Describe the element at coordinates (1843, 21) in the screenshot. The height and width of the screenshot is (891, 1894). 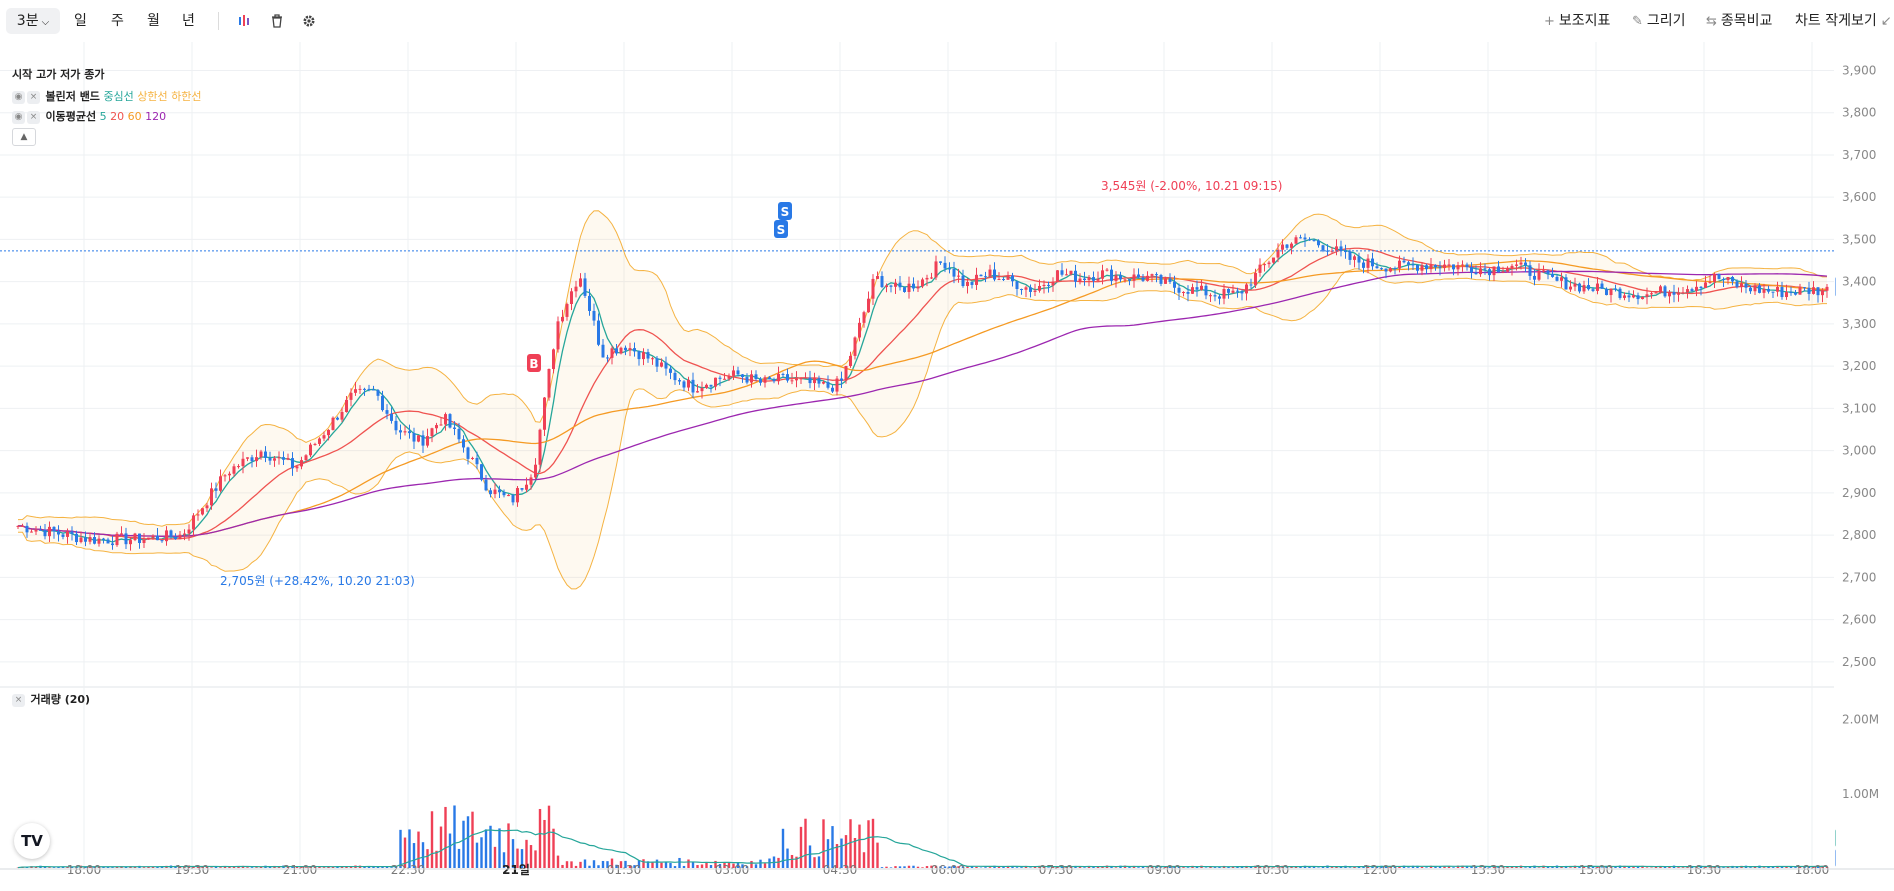
I see `shrink-chart-button: 차트 작게보기 ↙` at that location.